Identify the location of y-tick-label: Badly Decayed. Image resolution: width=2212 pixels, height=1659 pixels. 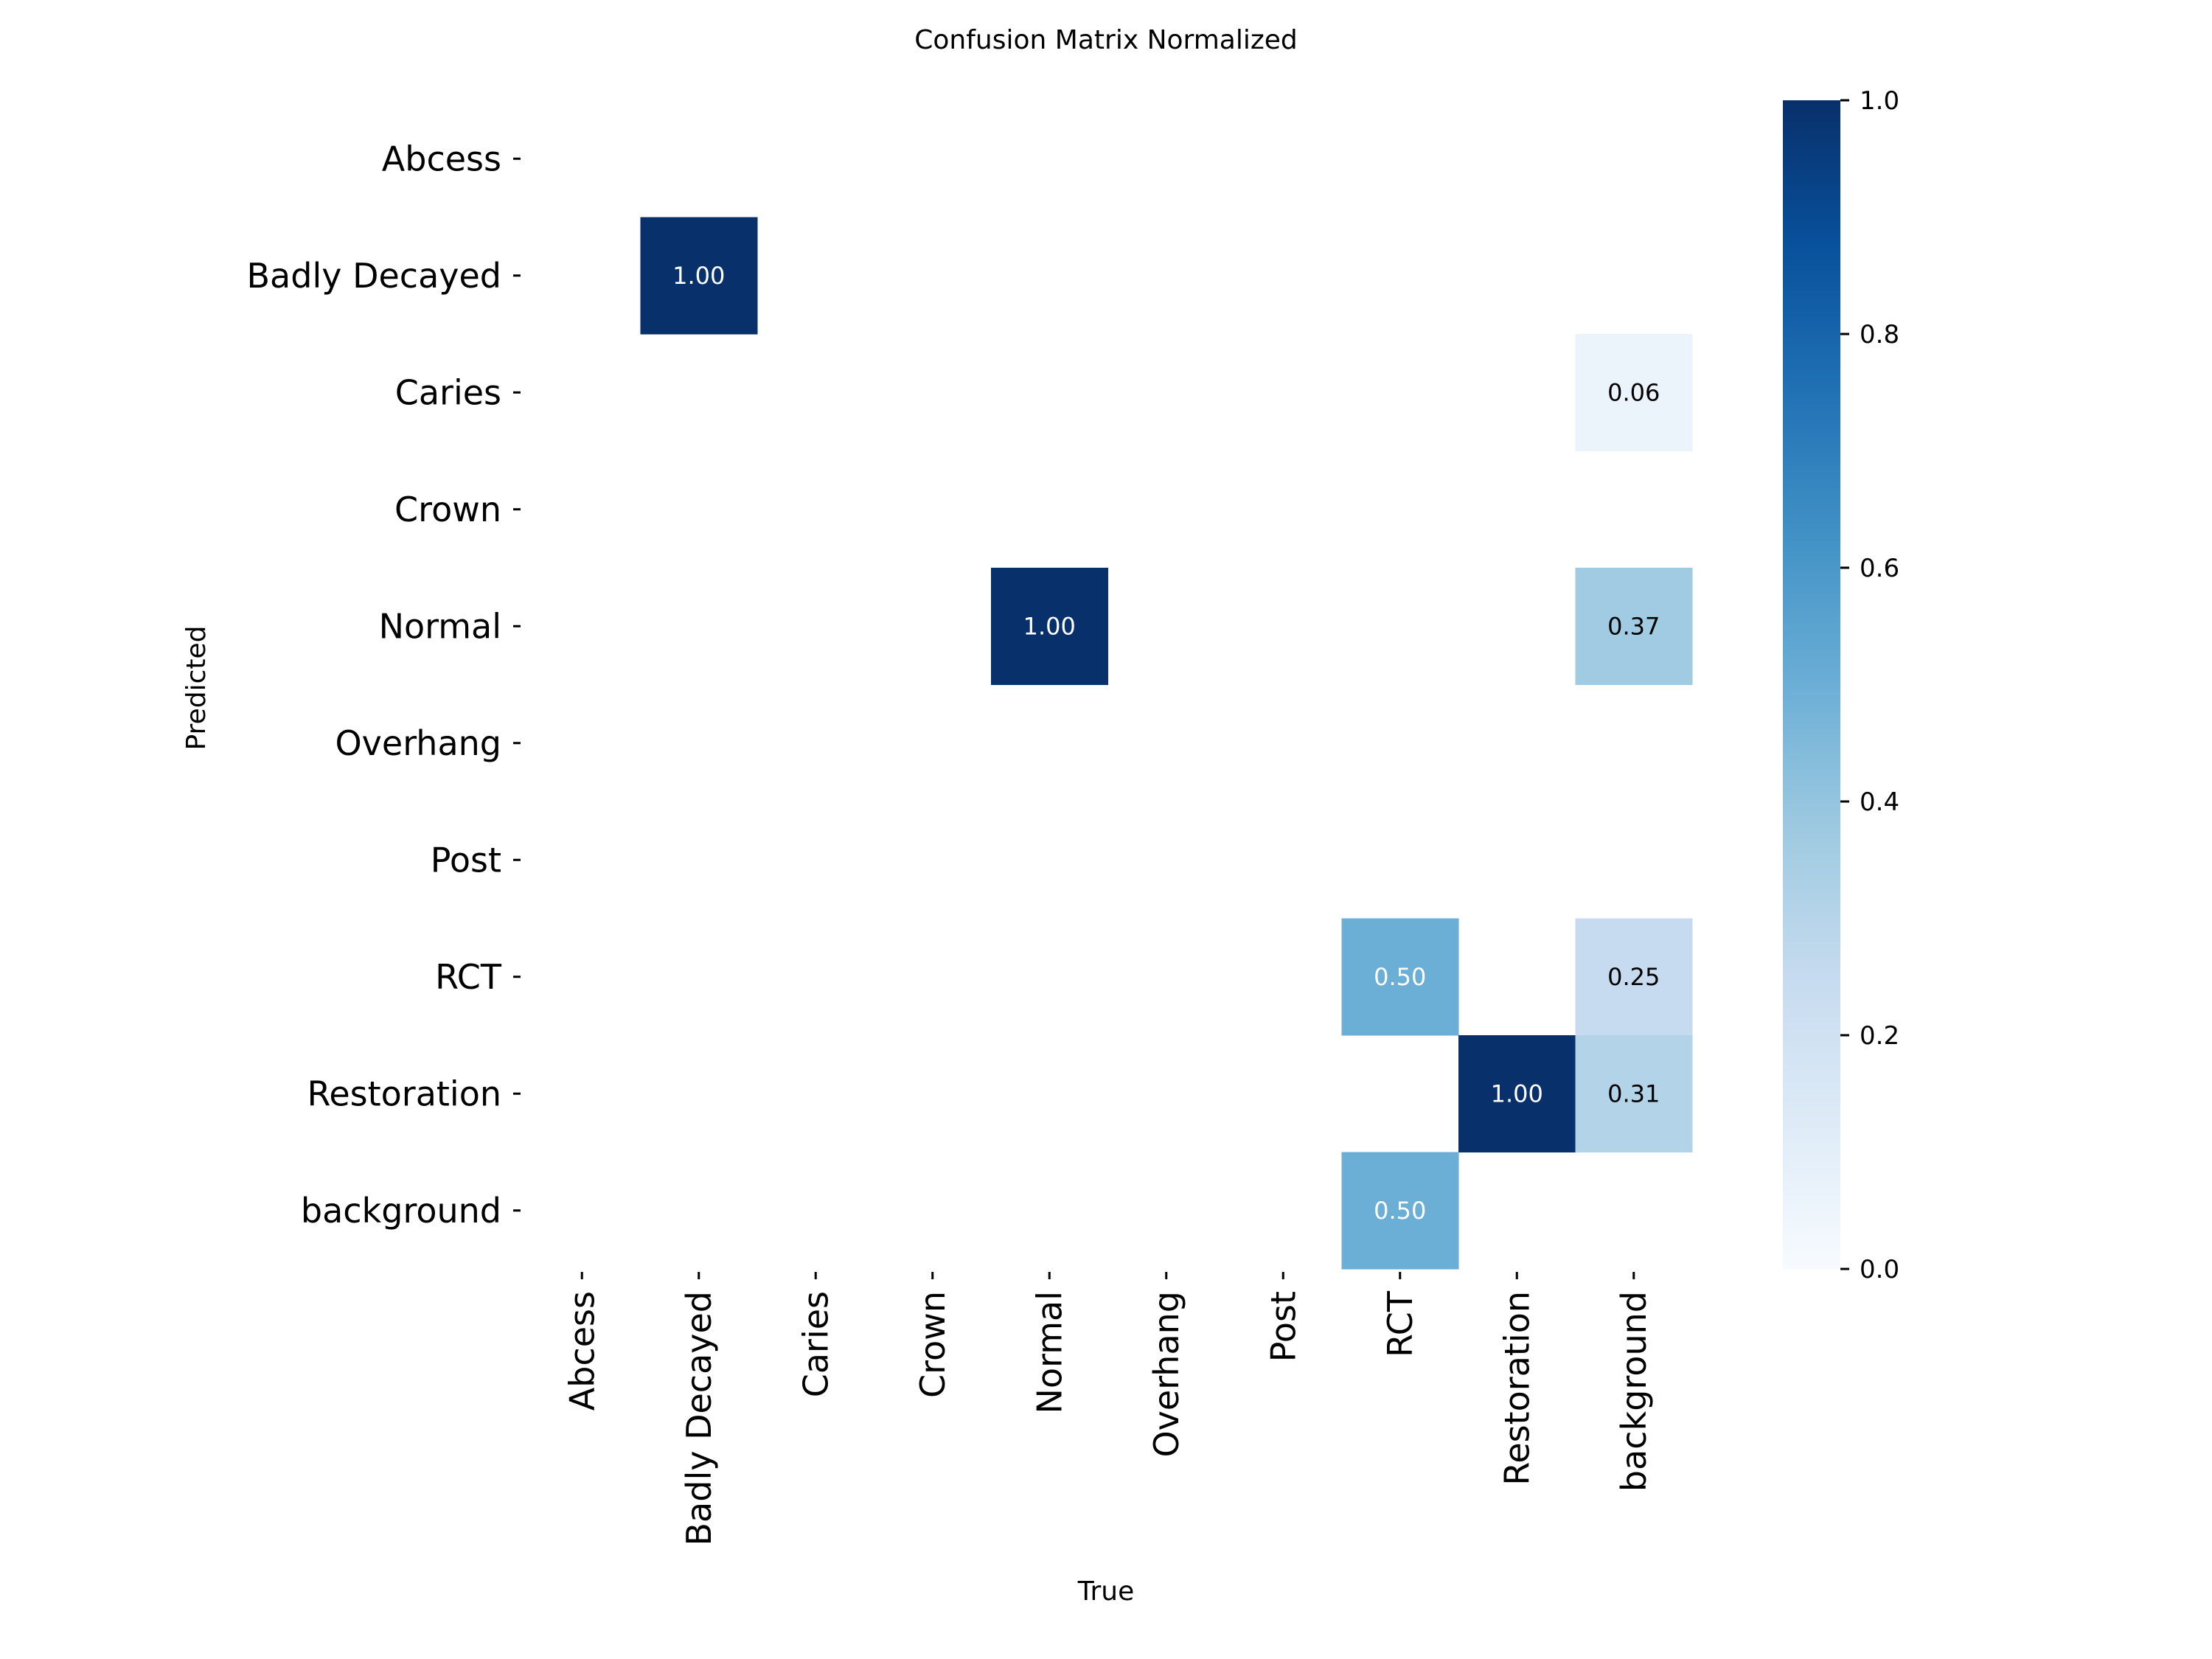
(374, 276).